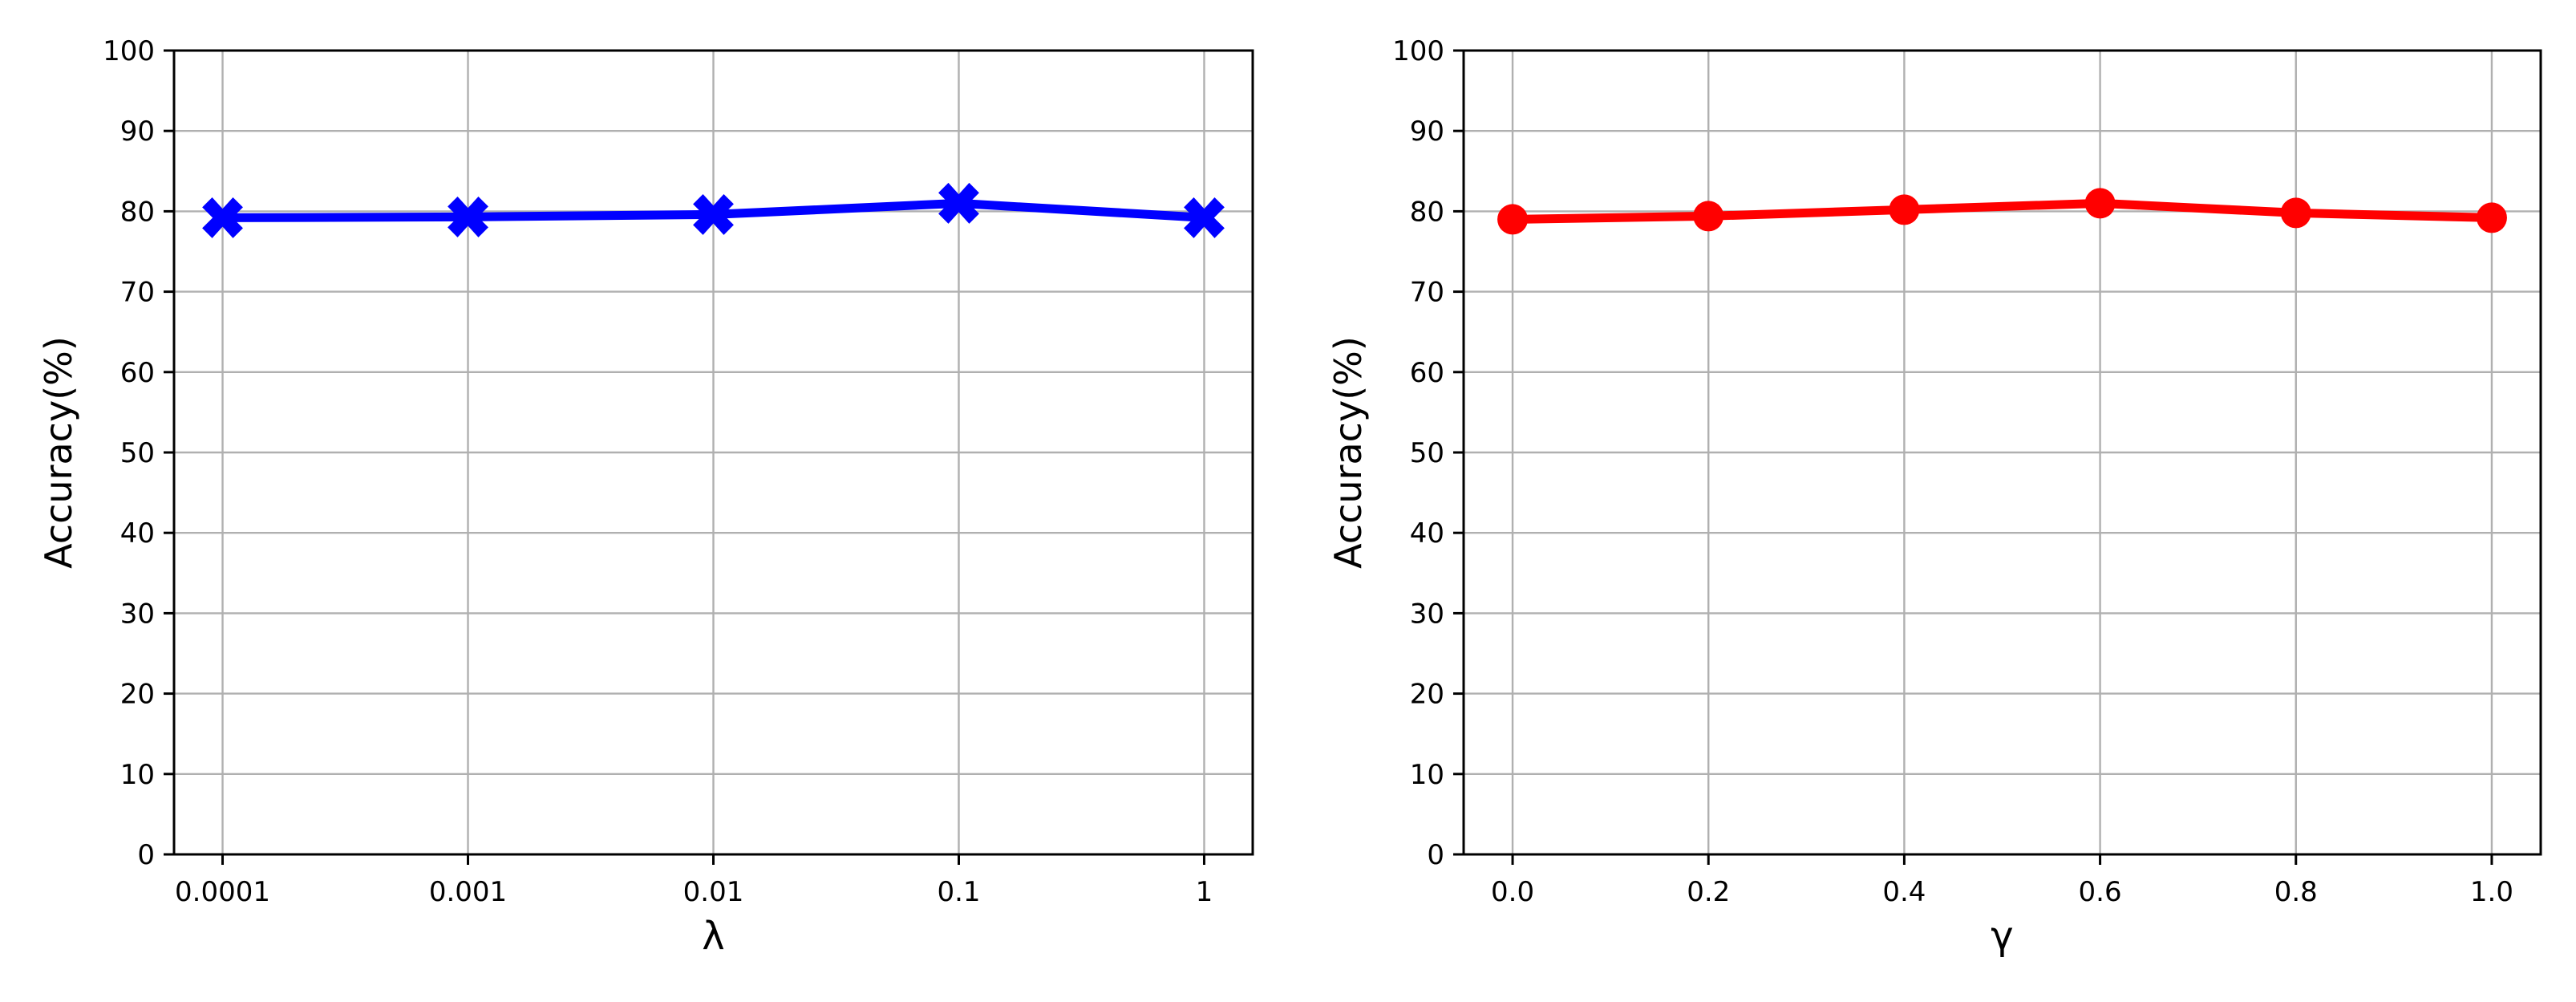 The image size is (2576, 1002). I want to click on x-tick-label: 1, so click(1204, 892).